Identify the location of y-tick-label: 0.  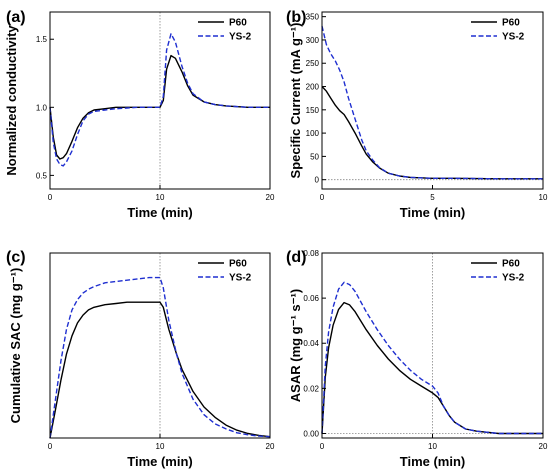
(317, 180).